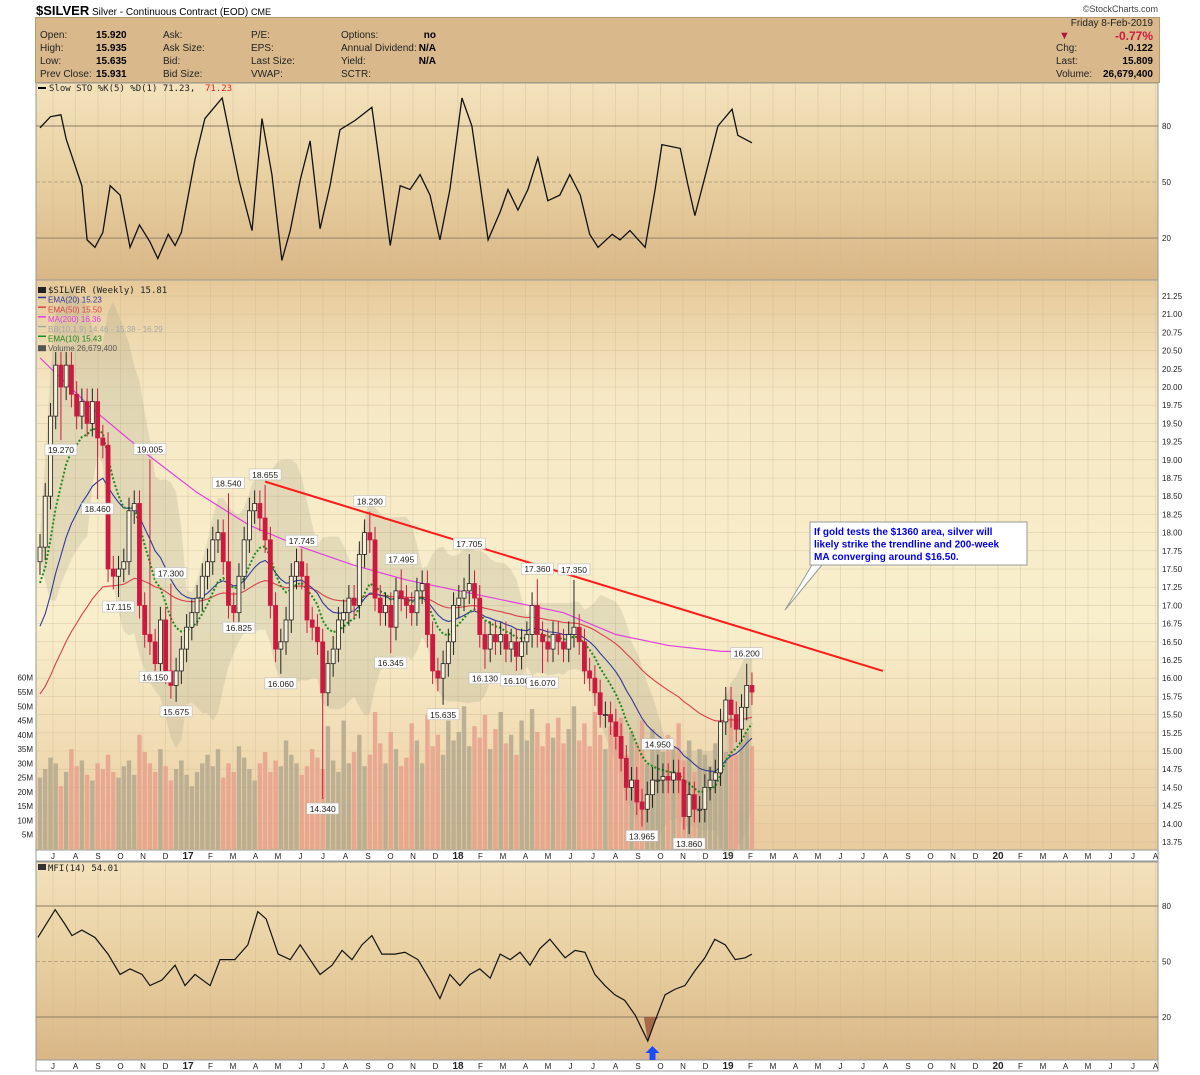 Image resolution: width=1200 pixels, height=1075 pixels. What do you see at coordinates (63, 10) in the screenshot?
I see `symbol: $SILVER` at bounding box center [63, 10].